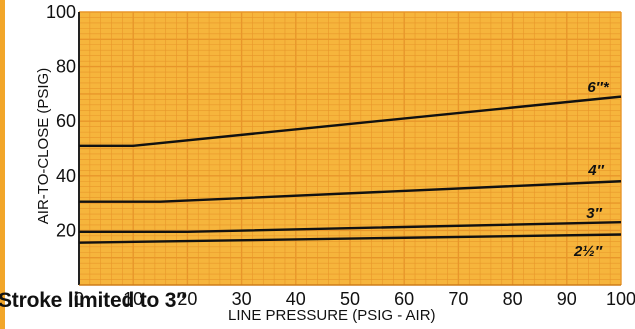 Image resolution: width=635 pixels, height=329 pixels. Describe the element at coordinates (242, 299) in the screenshot. I see `x-tick-label: 30` at that location.